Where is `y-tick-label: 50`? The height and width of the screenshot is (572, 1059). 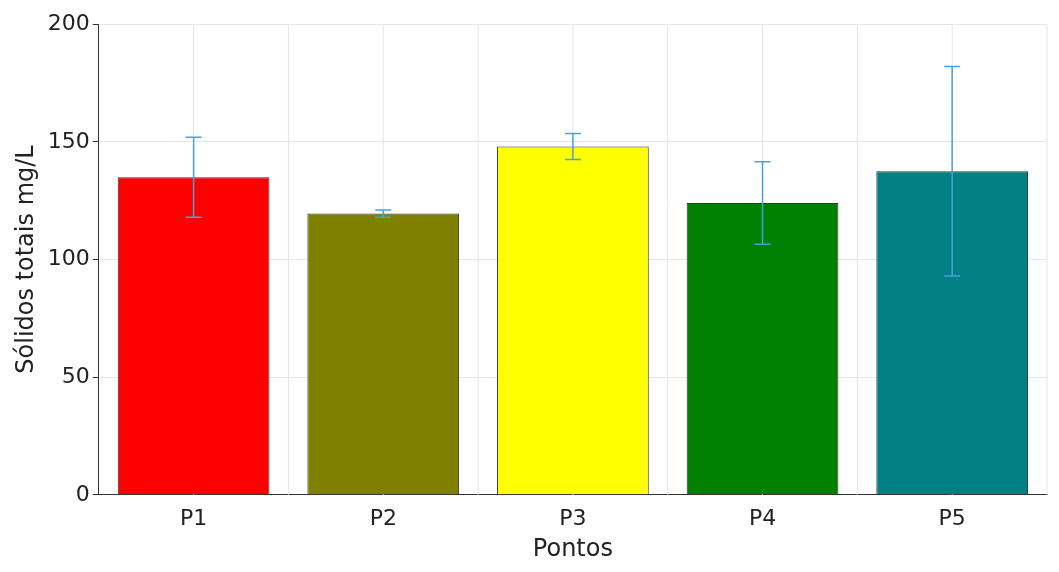
y-tick-label: 50 is located at coordinates (75, 375).